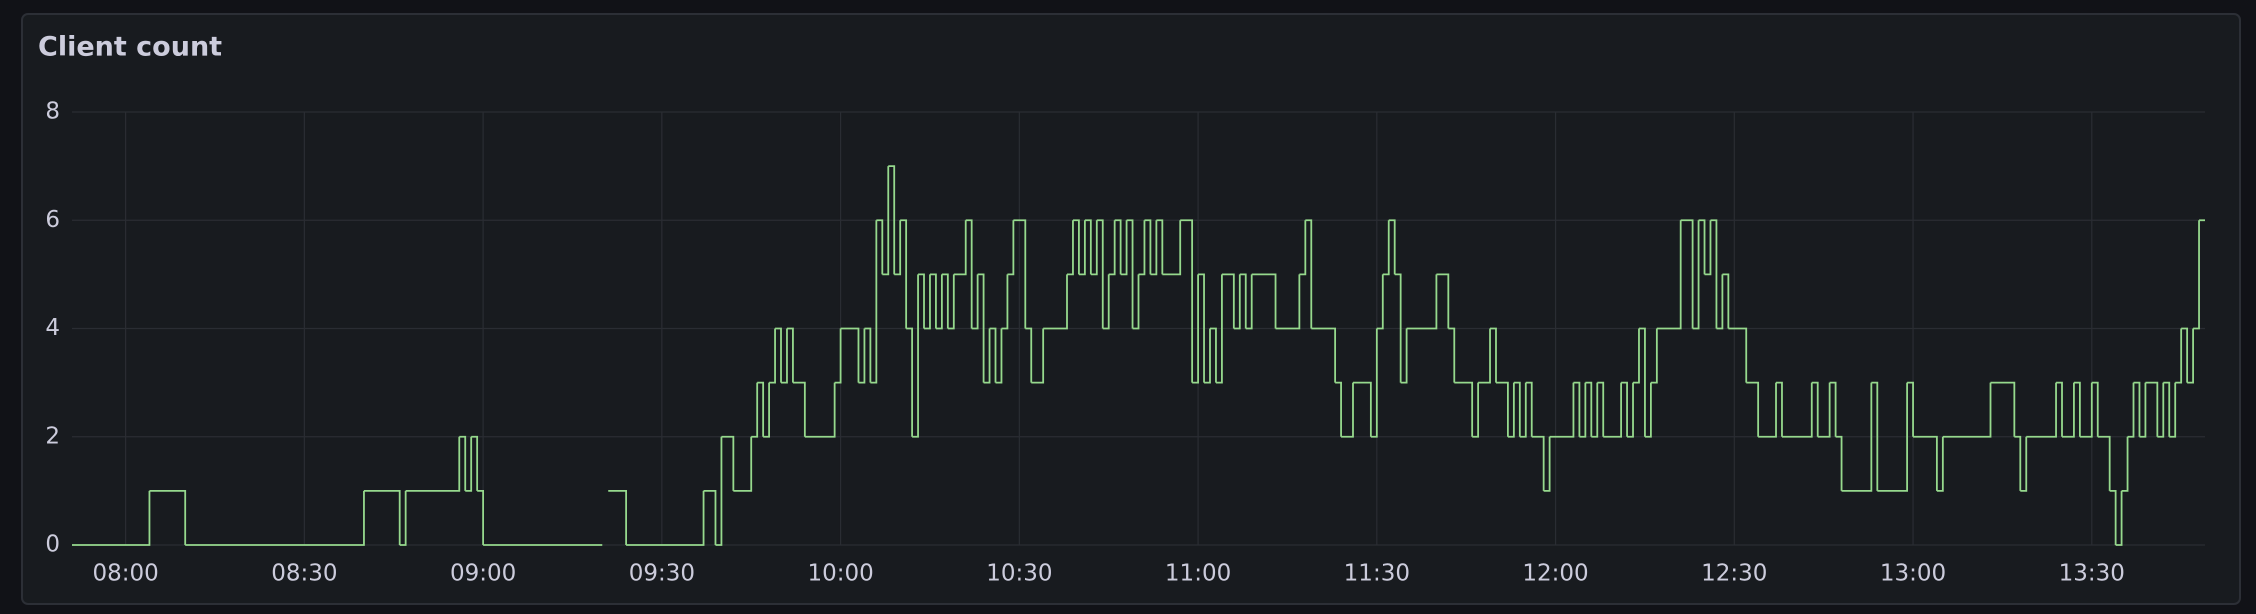 The image size is (2256, 614). What do you see at coordinates (125, 574) in the screenshot?
I see `x-tick-label: 08:00` at bounding box center [125, 574].